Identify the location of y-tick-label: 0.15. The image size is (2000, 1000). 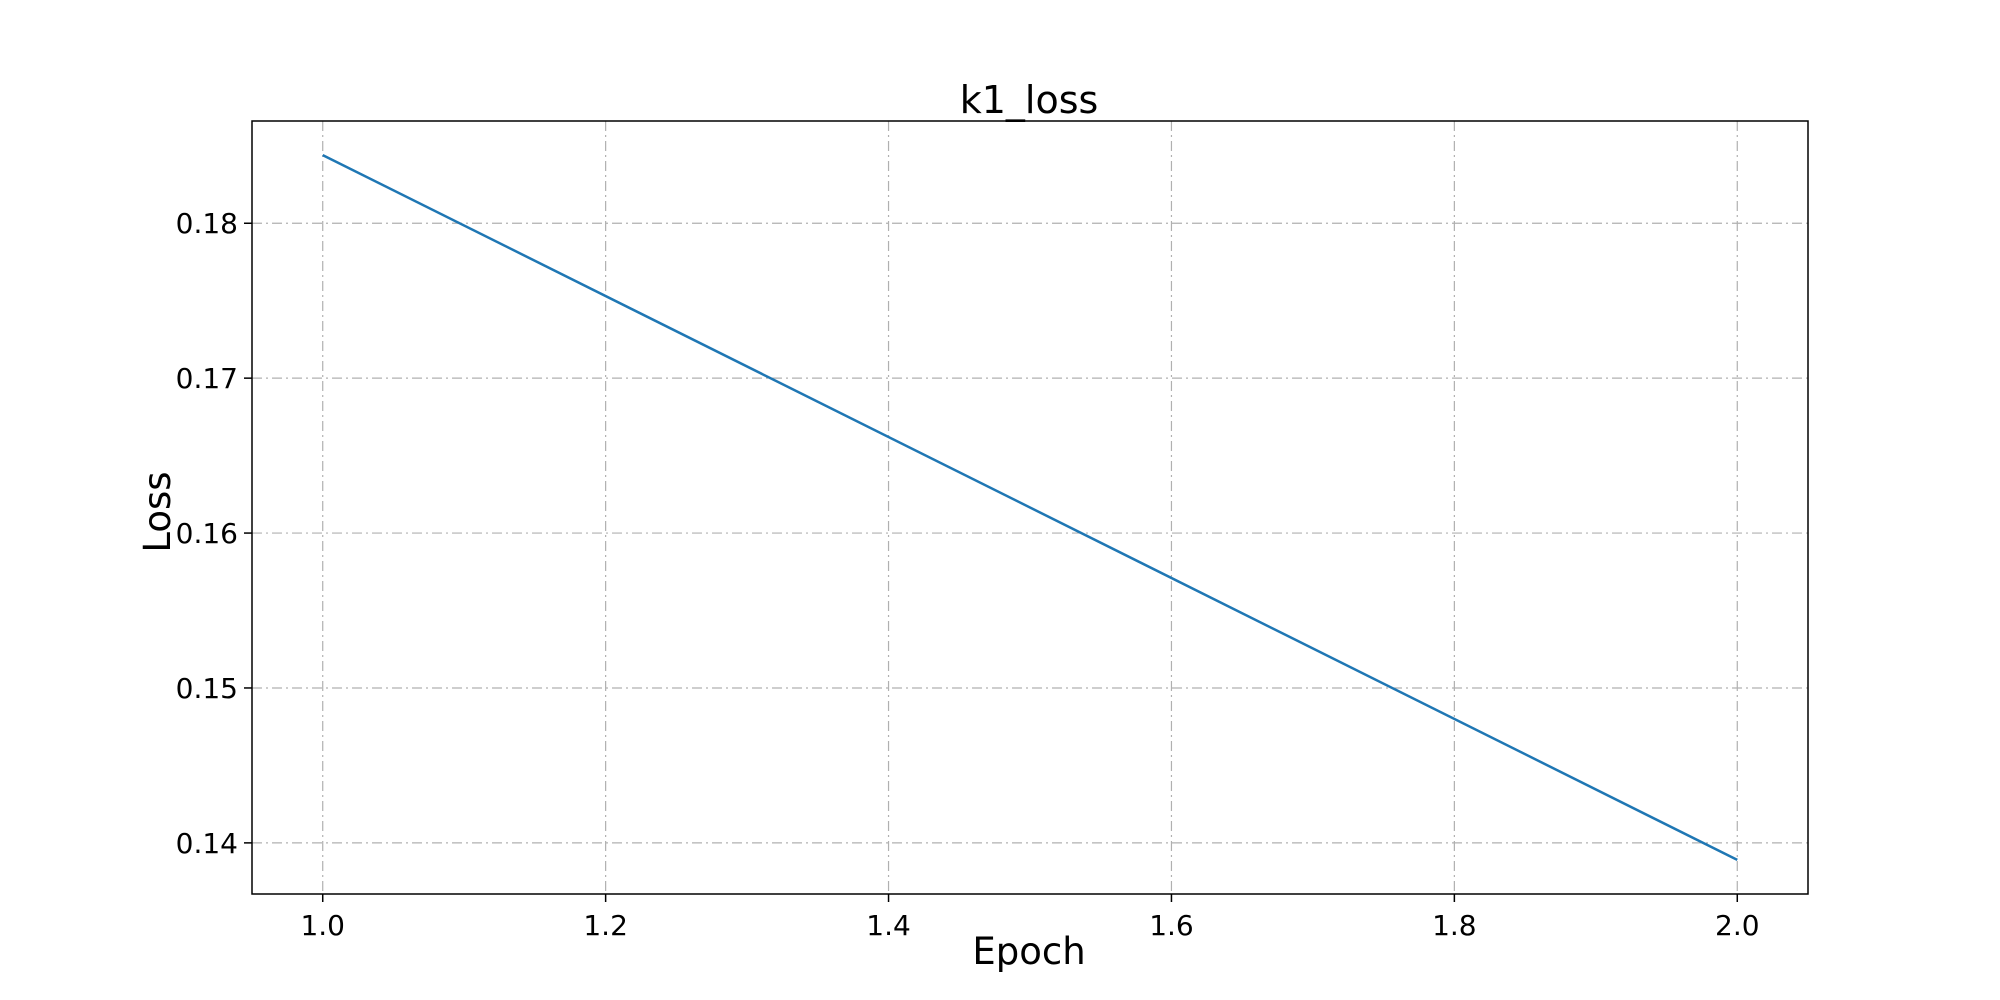
(207, 688).